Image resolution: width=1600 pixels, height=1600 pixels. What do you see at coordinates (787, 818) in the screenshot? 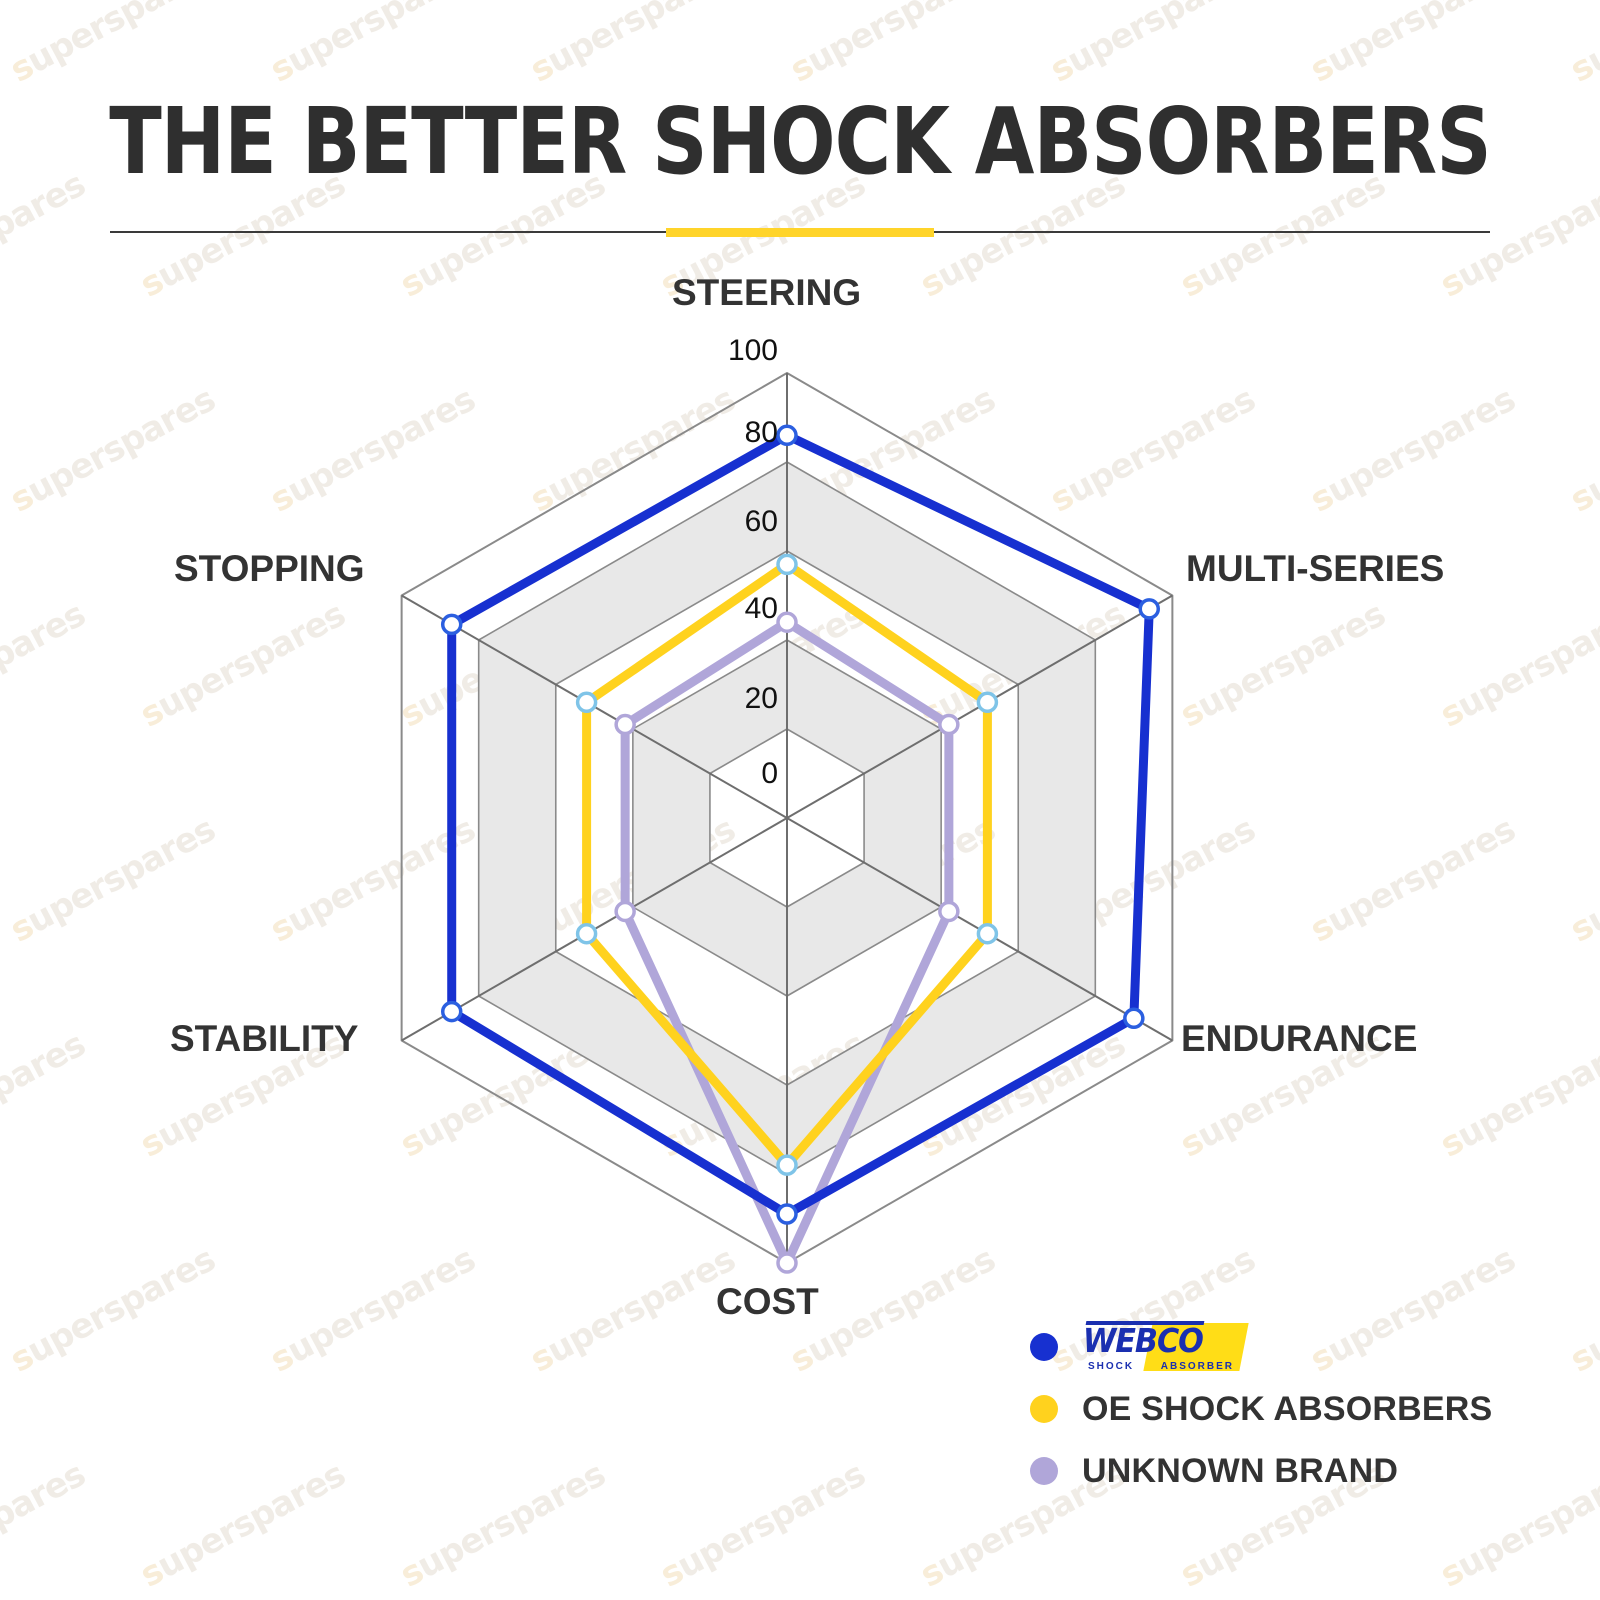
I see `radar-band` at bounding box center [787, 818].